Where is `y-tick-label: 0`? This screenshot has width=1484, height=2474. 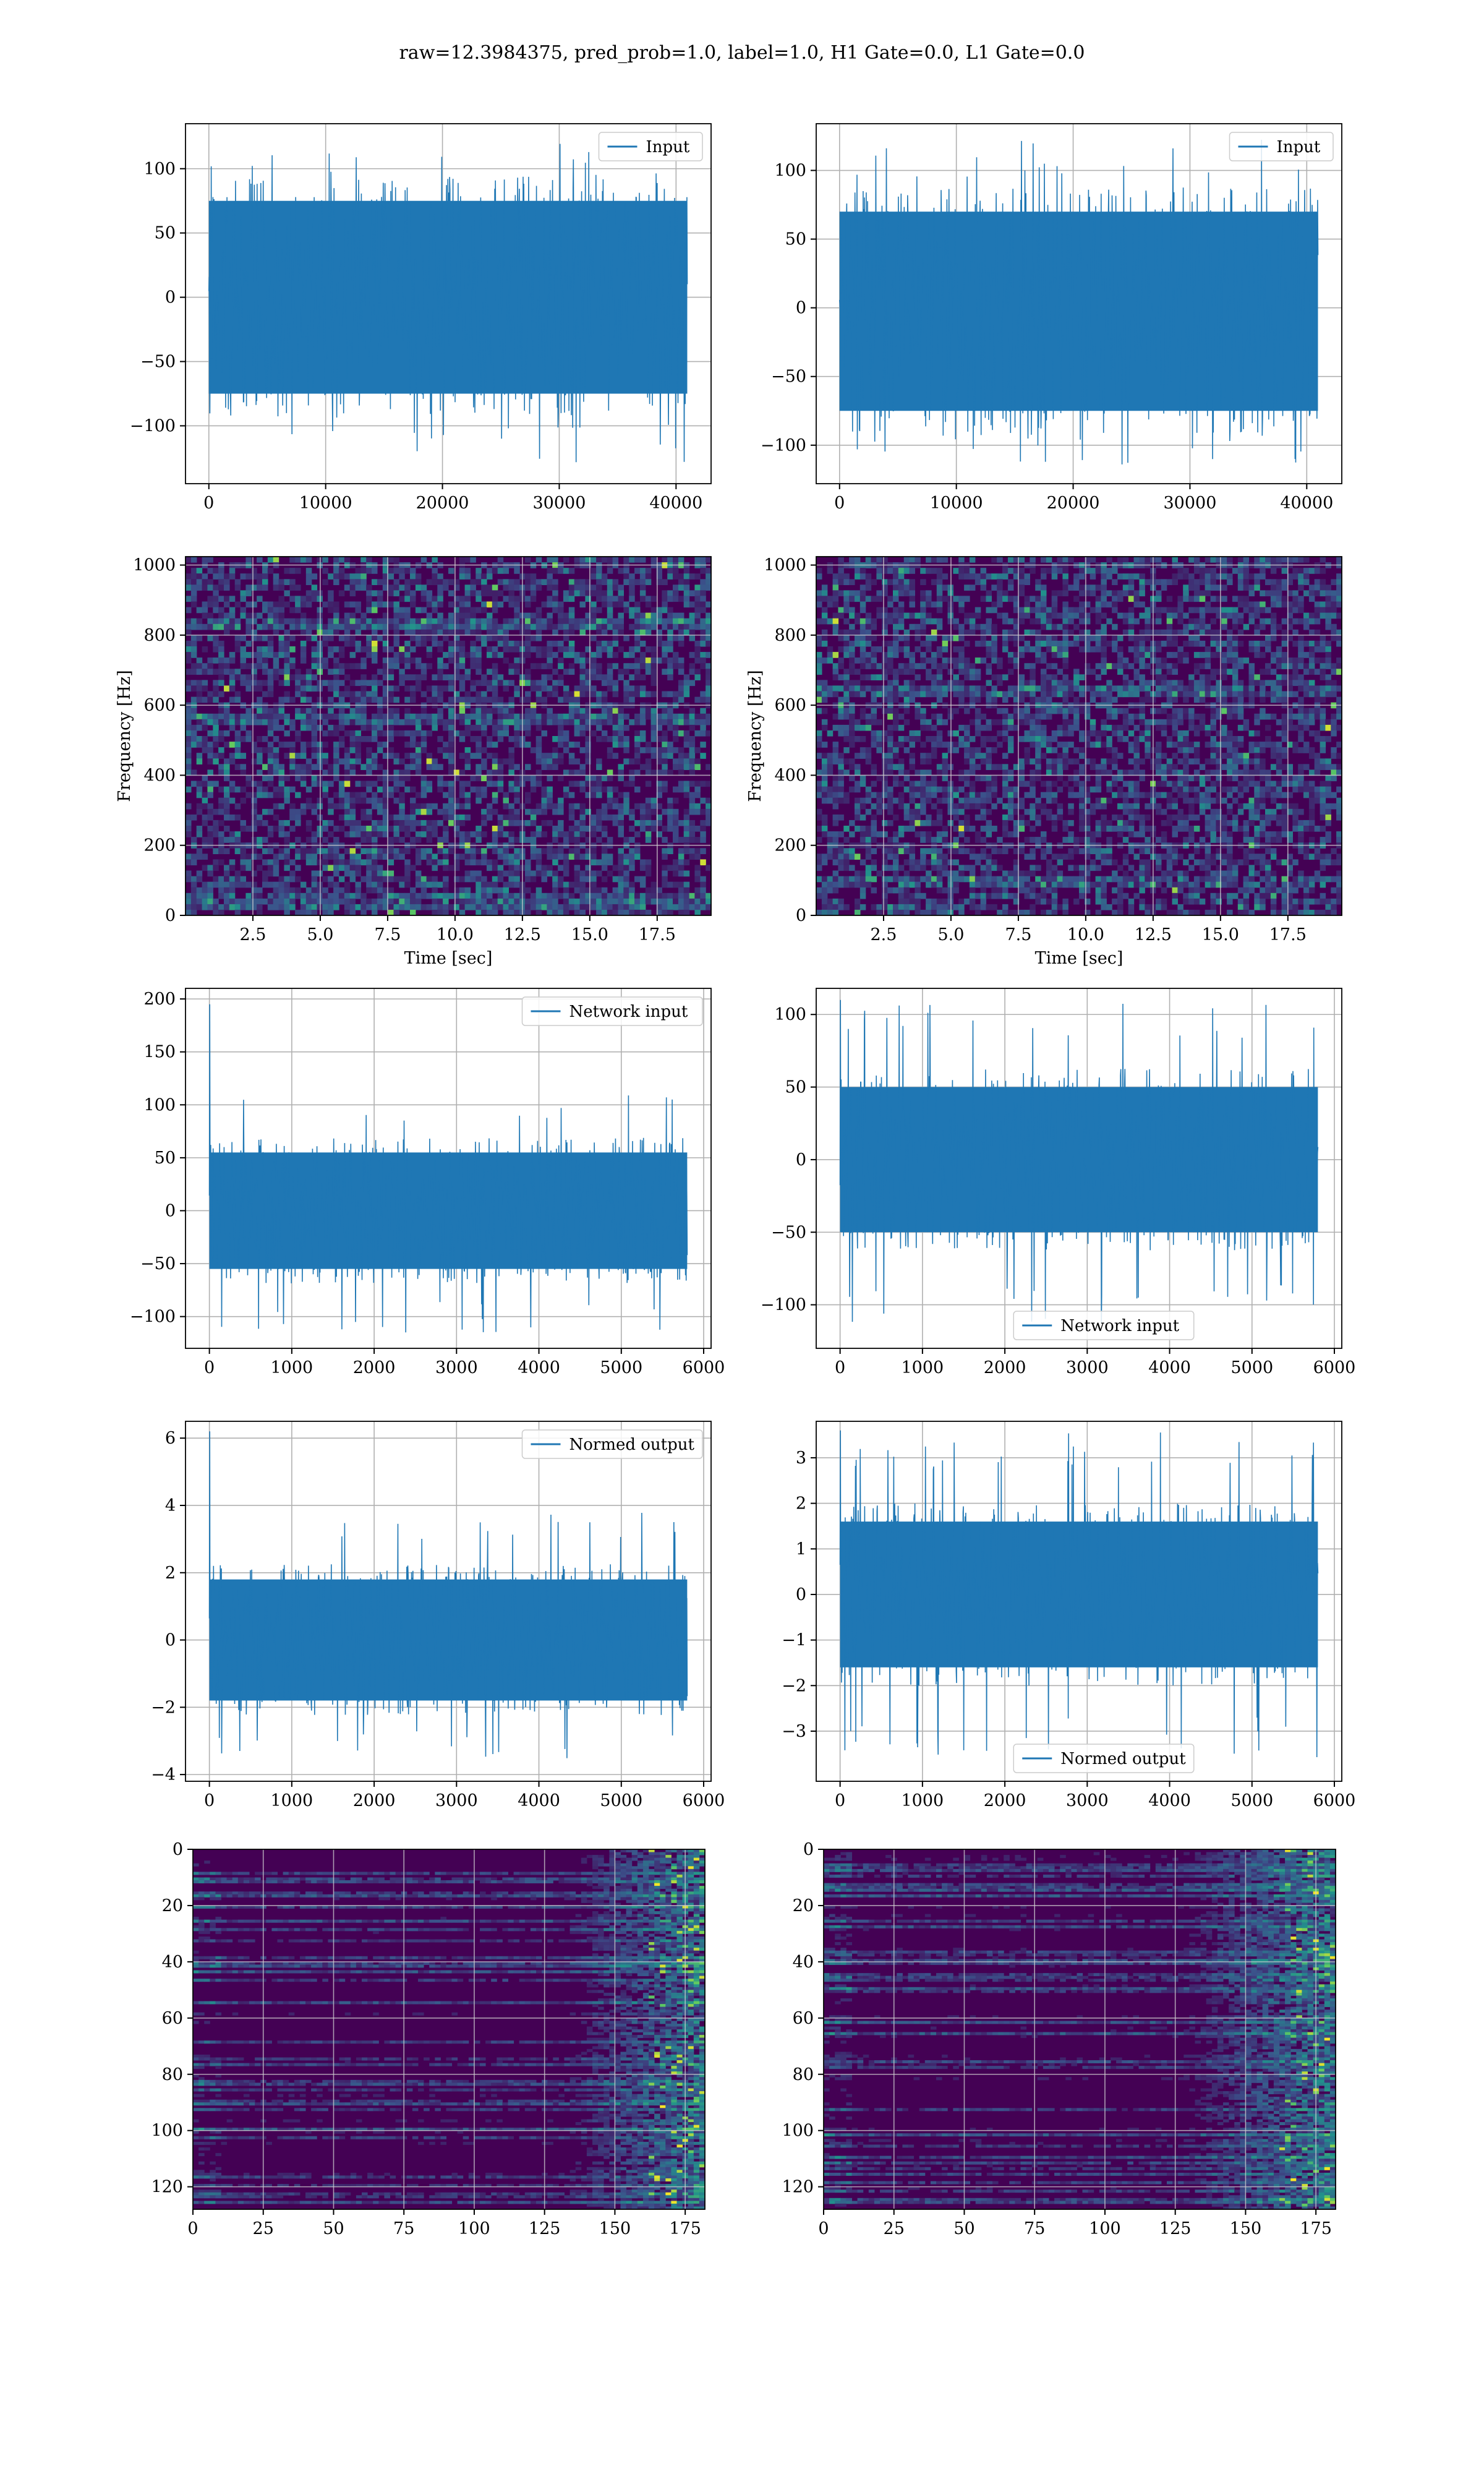 y-tick-label: 0 is located at coordinates (170, 915).